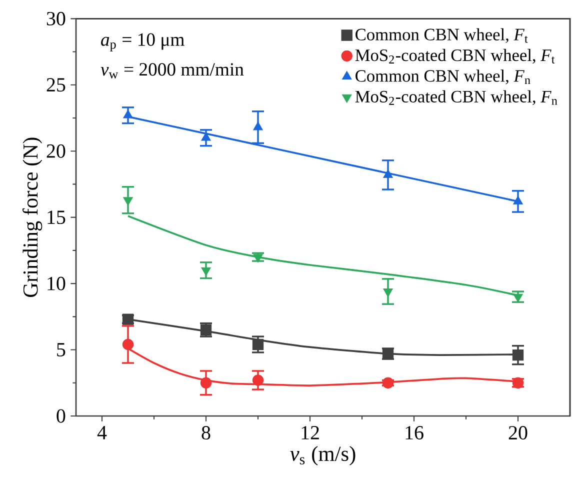 The image size is (573, 484). What do you see at coordinates (172, 71) in the screenshot?
I see `annotation: v$_{w}$ = 2000 mm/min` at bounding box center [172, 71].